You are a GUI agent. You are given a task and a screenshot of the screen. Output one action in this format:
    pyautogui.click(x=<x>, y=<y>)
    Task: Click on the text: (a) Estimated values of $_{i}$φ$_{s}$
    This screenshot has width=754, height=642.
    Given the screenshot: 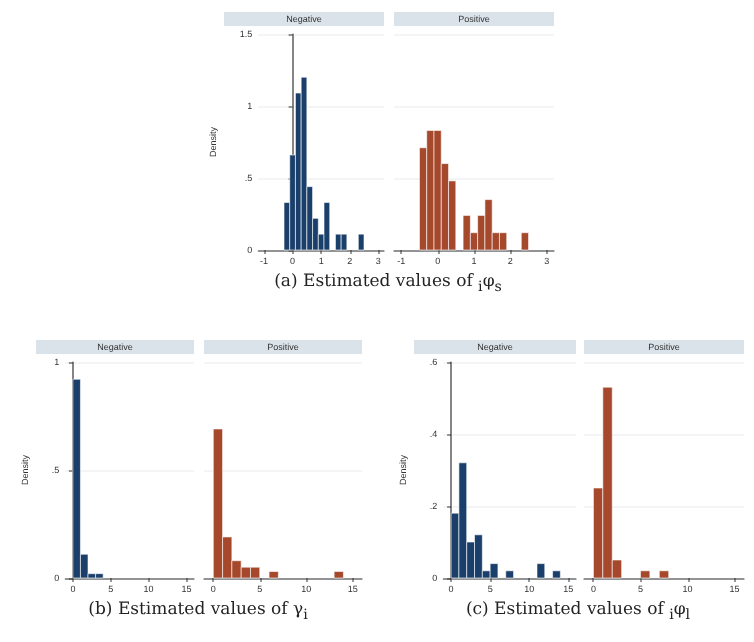 What is the action you would take?
    pyautogui.click(x=388, y=284)
    